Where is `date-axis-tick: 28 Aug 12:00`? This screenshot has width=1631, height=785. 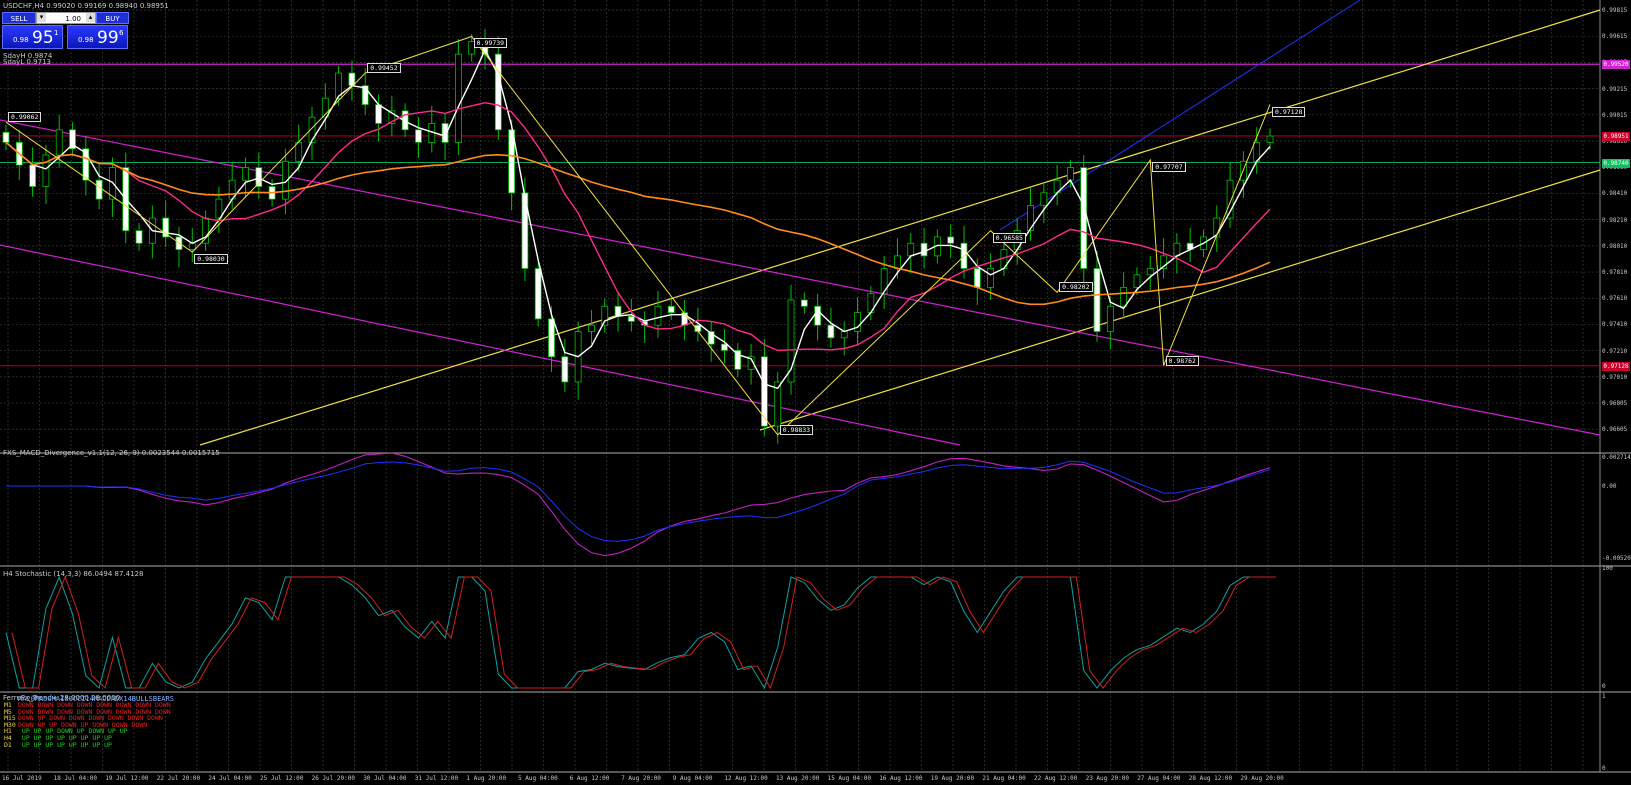
date-axis-tick: 28 Aug 12:00 is located at coordinates (1210, 778).